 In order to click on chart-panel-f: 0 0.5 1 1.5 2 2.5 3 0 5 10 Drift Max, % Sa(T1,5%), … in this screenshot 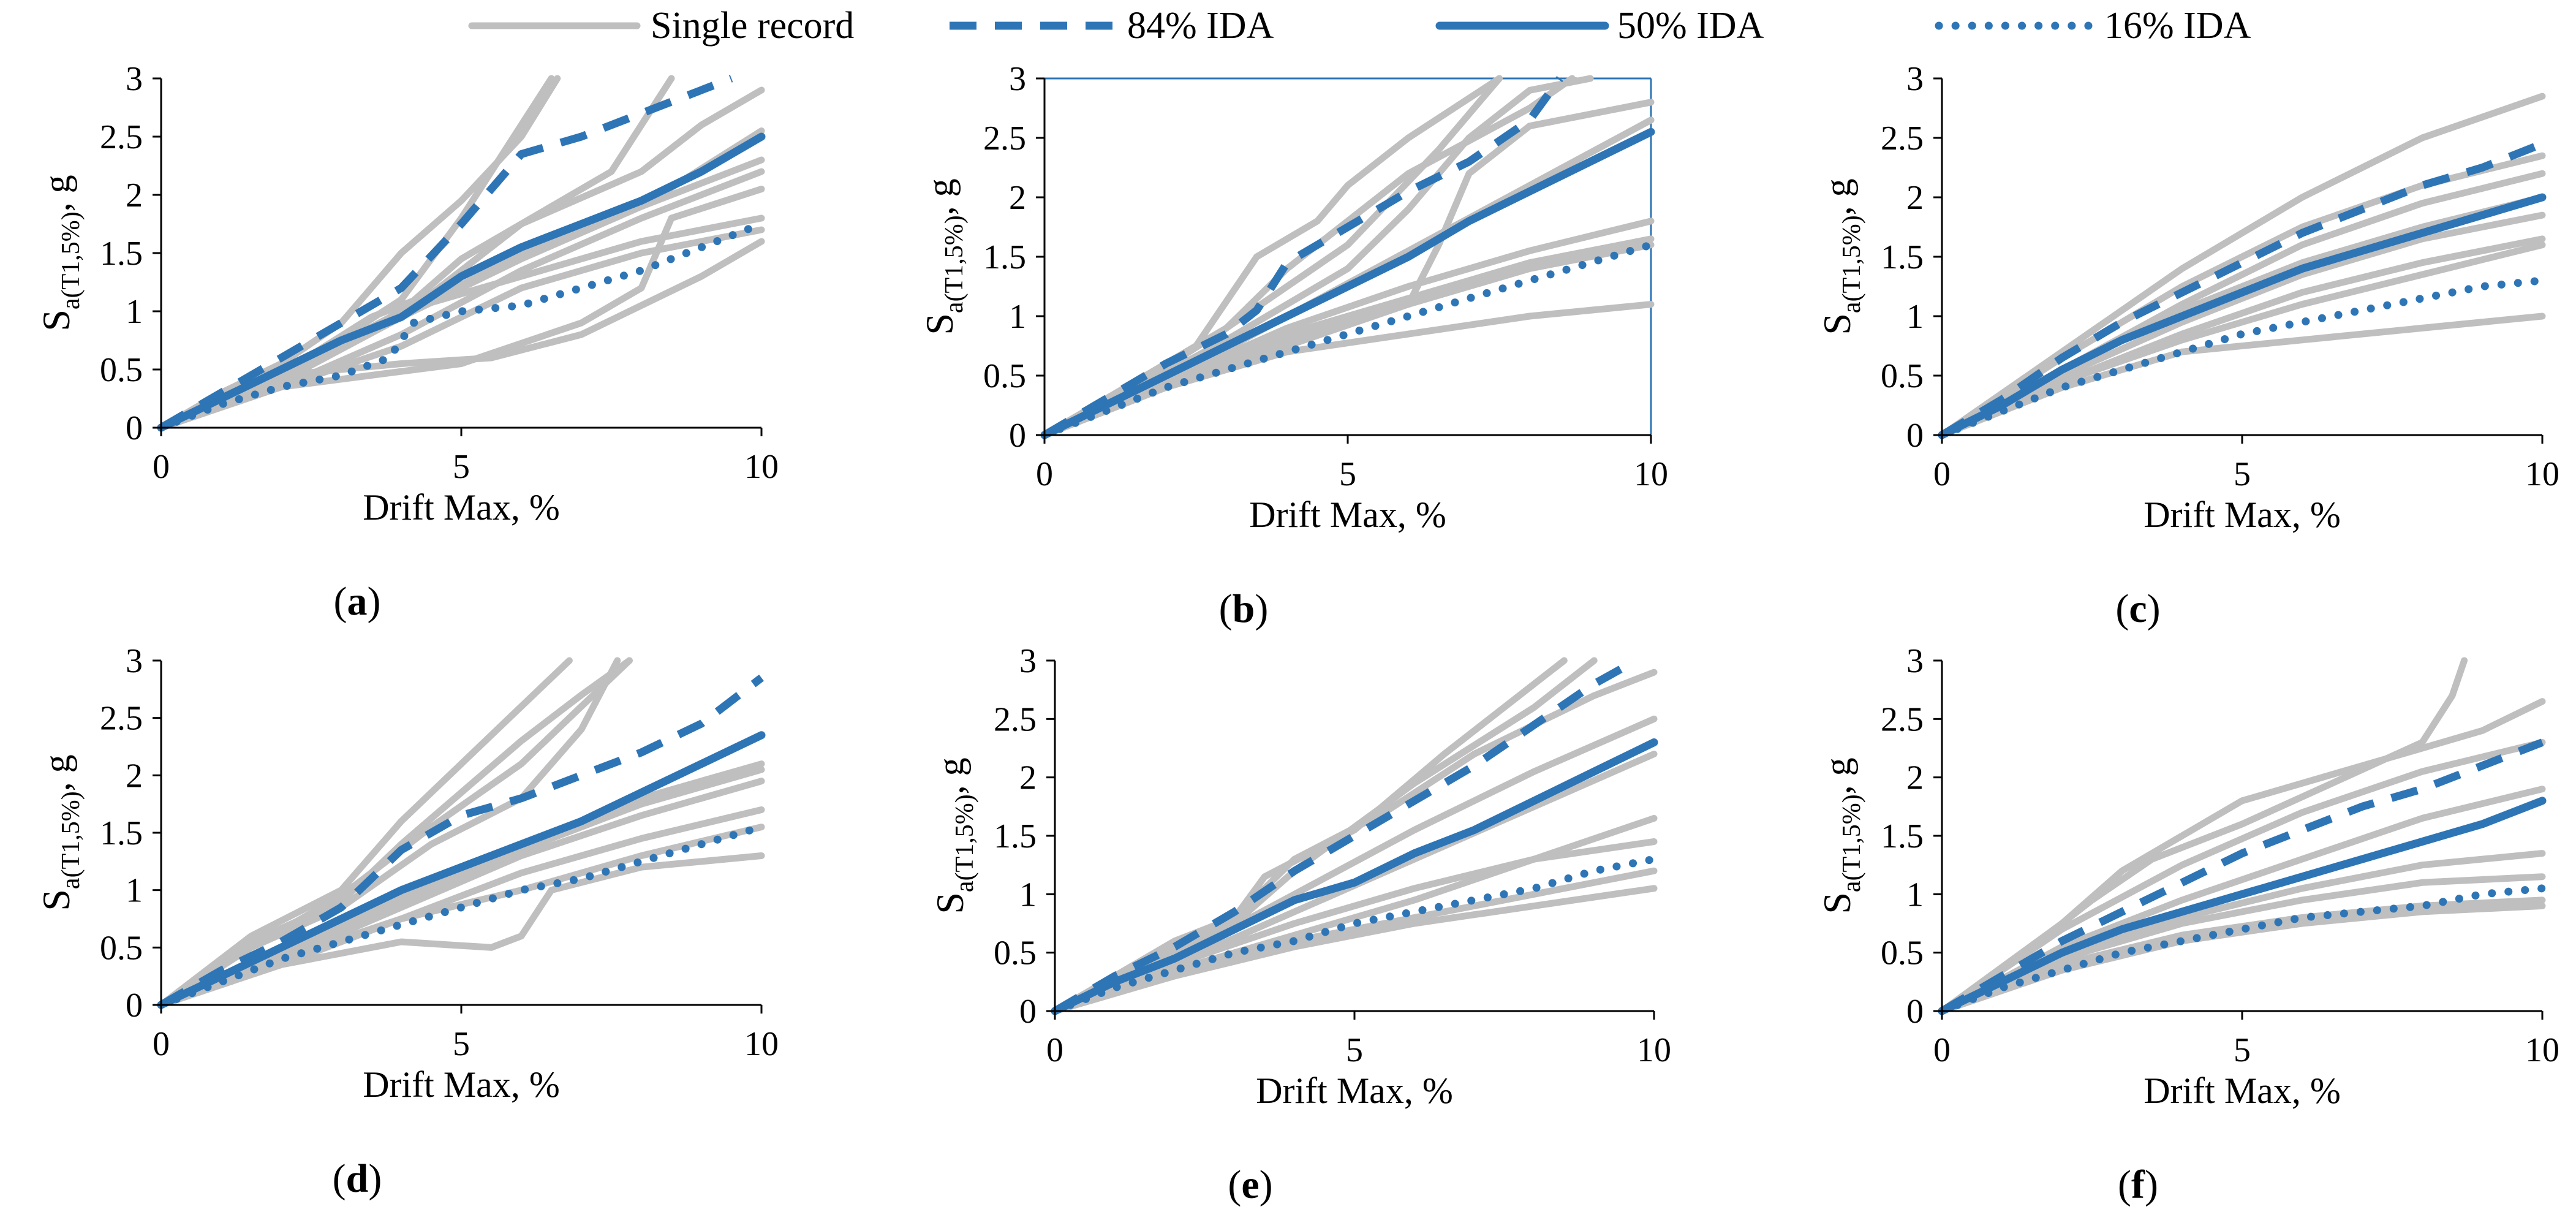, I will do `click(2187, 924)`.